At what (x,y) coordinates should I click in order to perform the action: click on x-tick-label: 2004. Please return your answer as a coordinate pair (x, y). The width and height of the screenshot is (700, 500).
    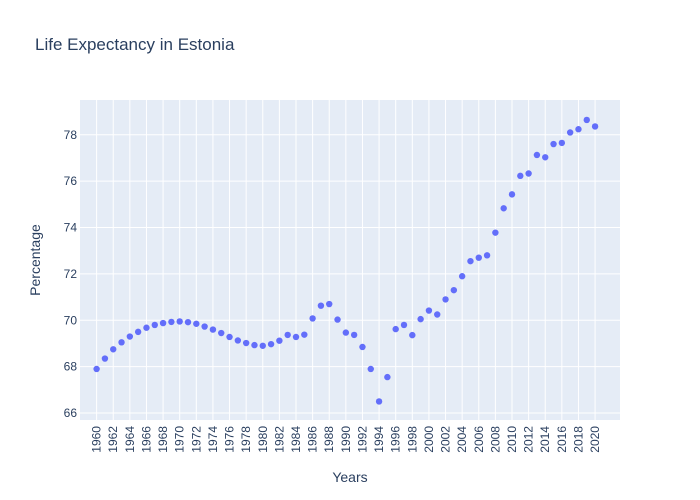
    Looking at the image, I should click on (462, 439).